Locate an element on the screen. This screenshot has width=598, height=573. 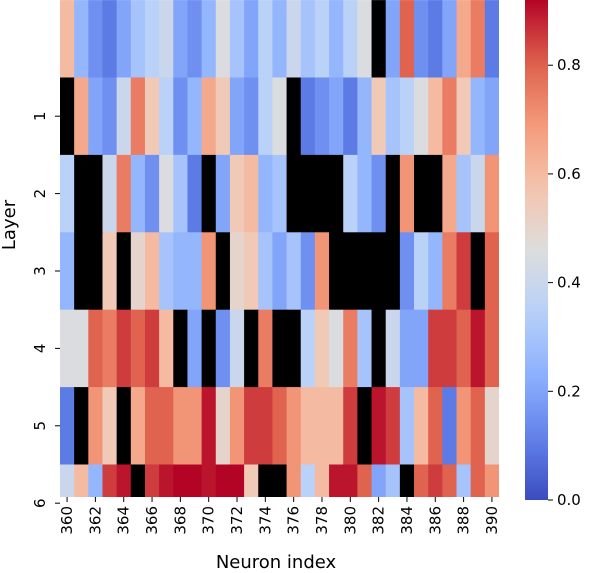
colorbar is located at coordinates (536, 250).